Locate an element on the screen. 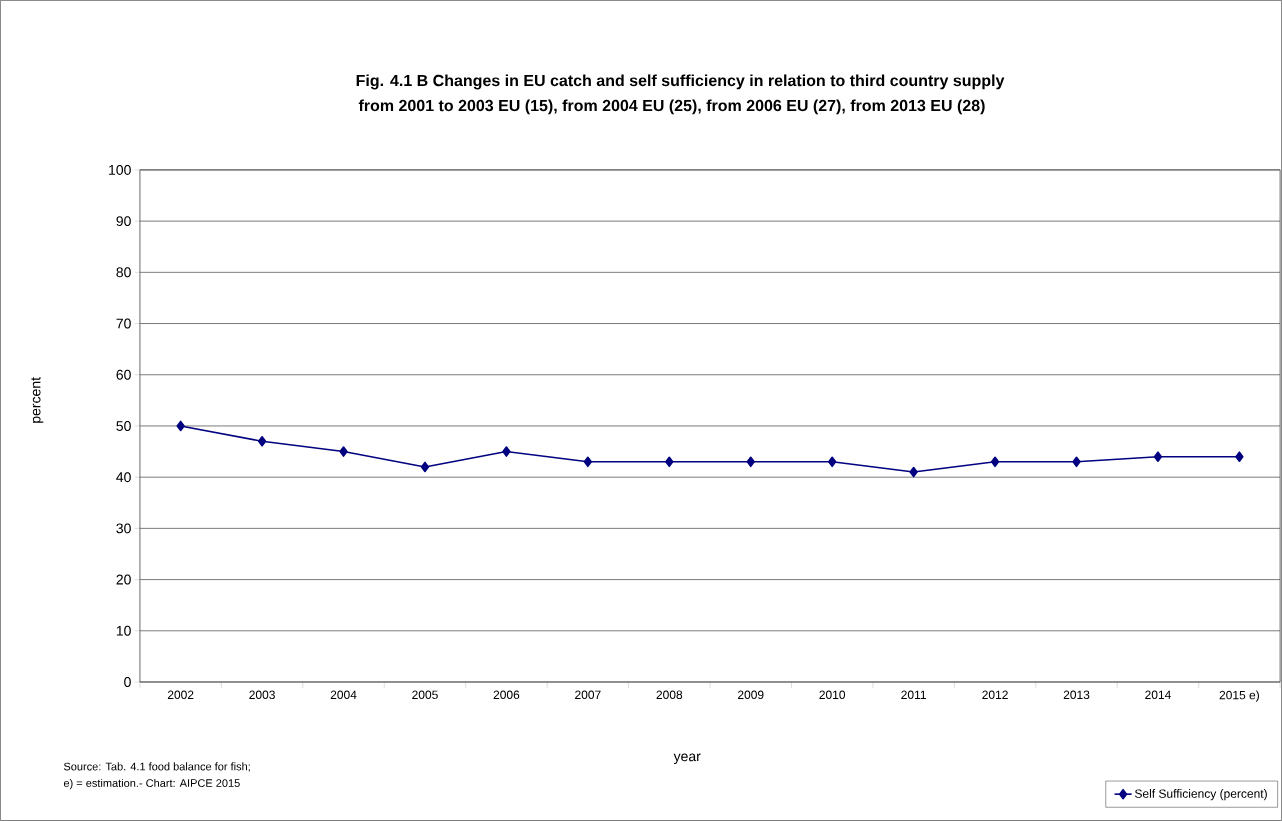 Image resolution: width=1282 pixels, height=821 pixels. x-tick-label: 2011 is located at coordinates (913, 695).